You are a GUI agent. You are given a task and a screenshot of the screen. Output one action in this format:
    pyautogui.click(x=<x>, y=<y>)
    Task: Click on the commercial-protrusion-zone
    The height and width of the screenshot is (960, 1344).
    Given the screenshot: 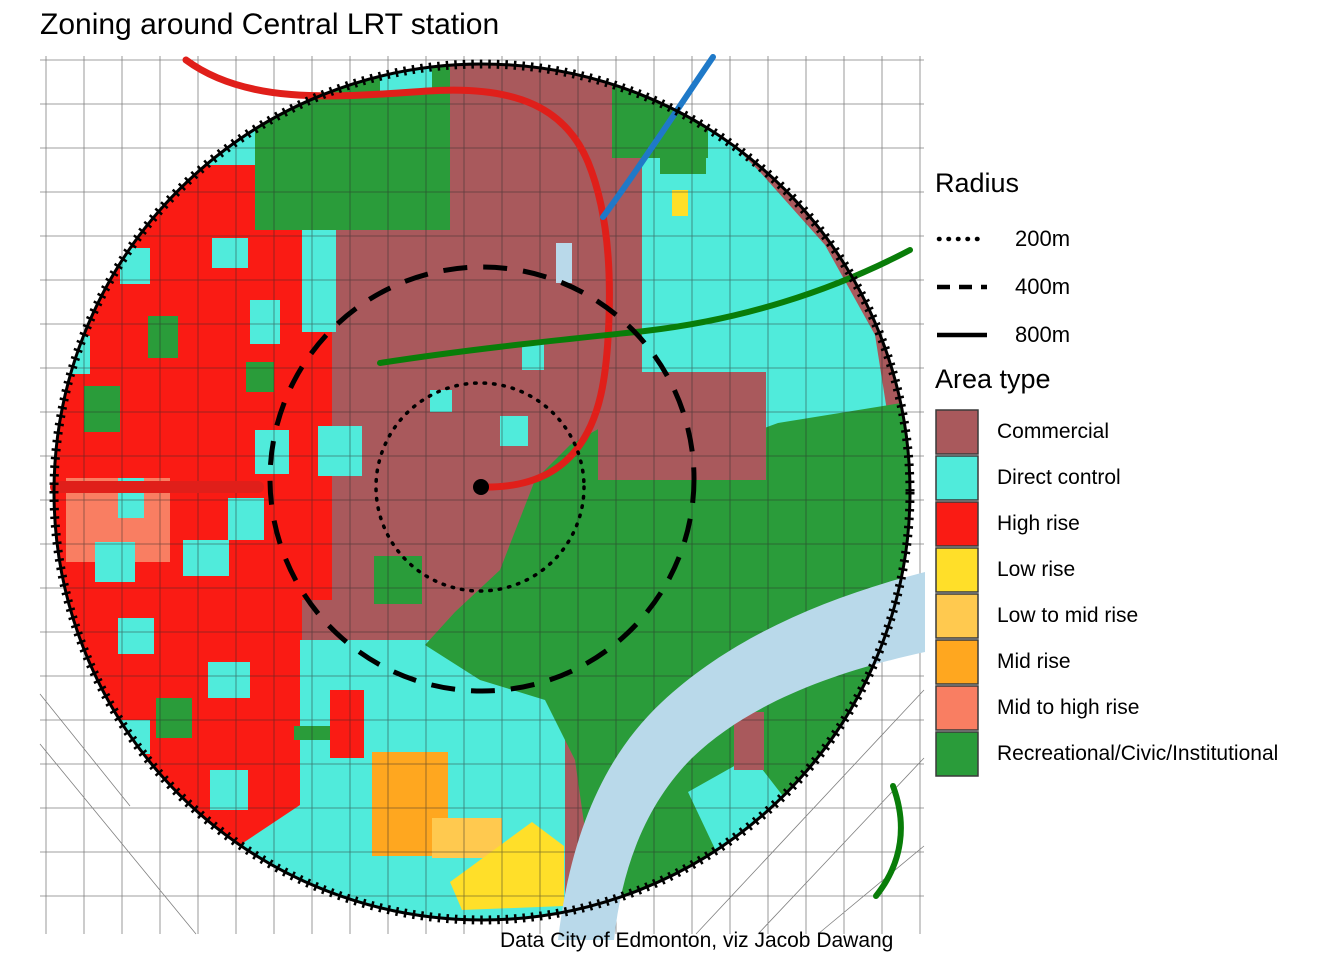 What is the action you would take?
    pyautogui.click(x=682, y=426)
    